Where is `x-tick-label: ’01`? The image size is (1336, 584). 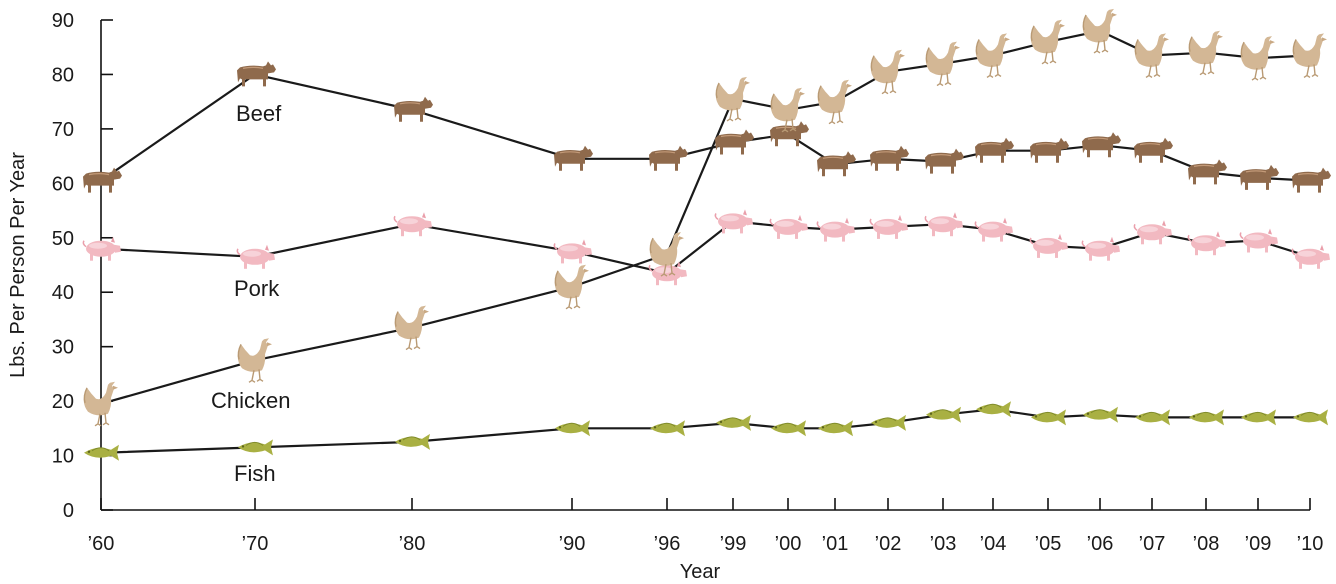
x-tick-label: ’01 is located at coordinates (835, 544).